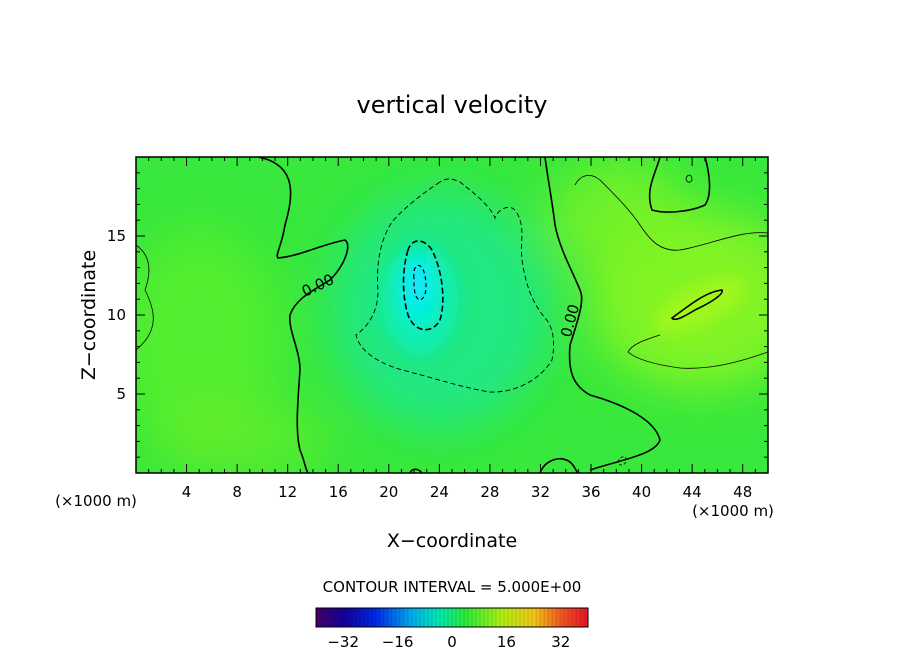 This screenshot has width=904, height=654. I want to click on x-tick-label: 8, so click(237, 492).